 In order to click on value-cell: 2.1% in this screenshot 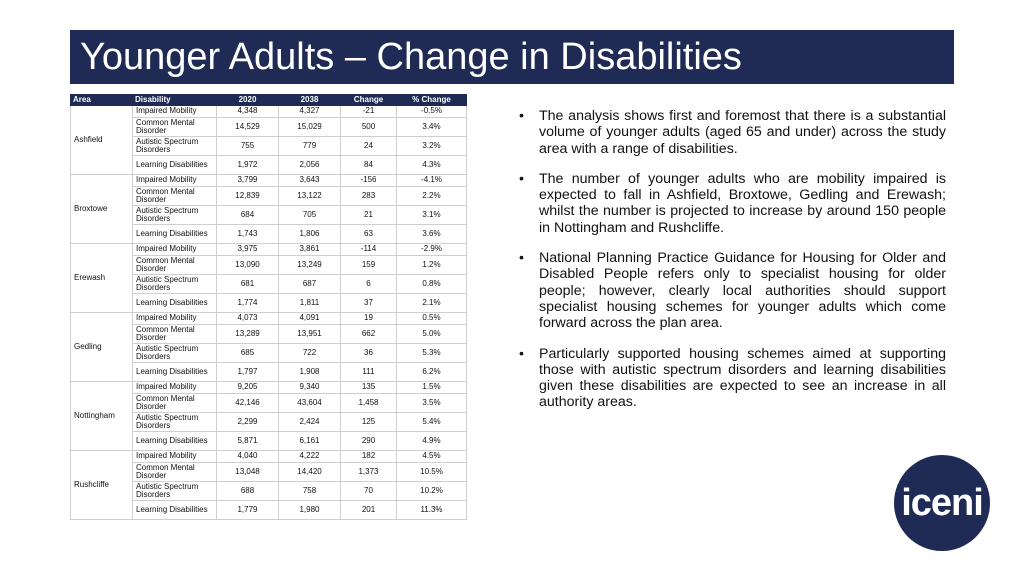, I will do `click(431, 303)`.